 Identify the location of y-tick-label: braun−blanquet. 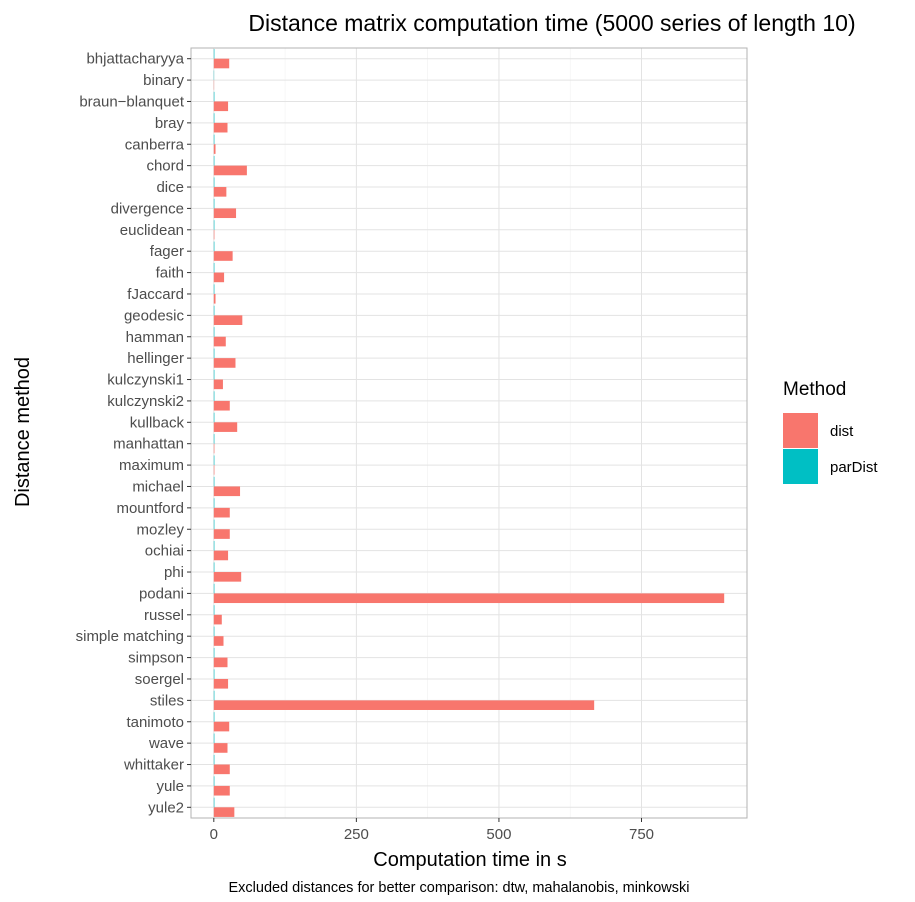
(132, 101).